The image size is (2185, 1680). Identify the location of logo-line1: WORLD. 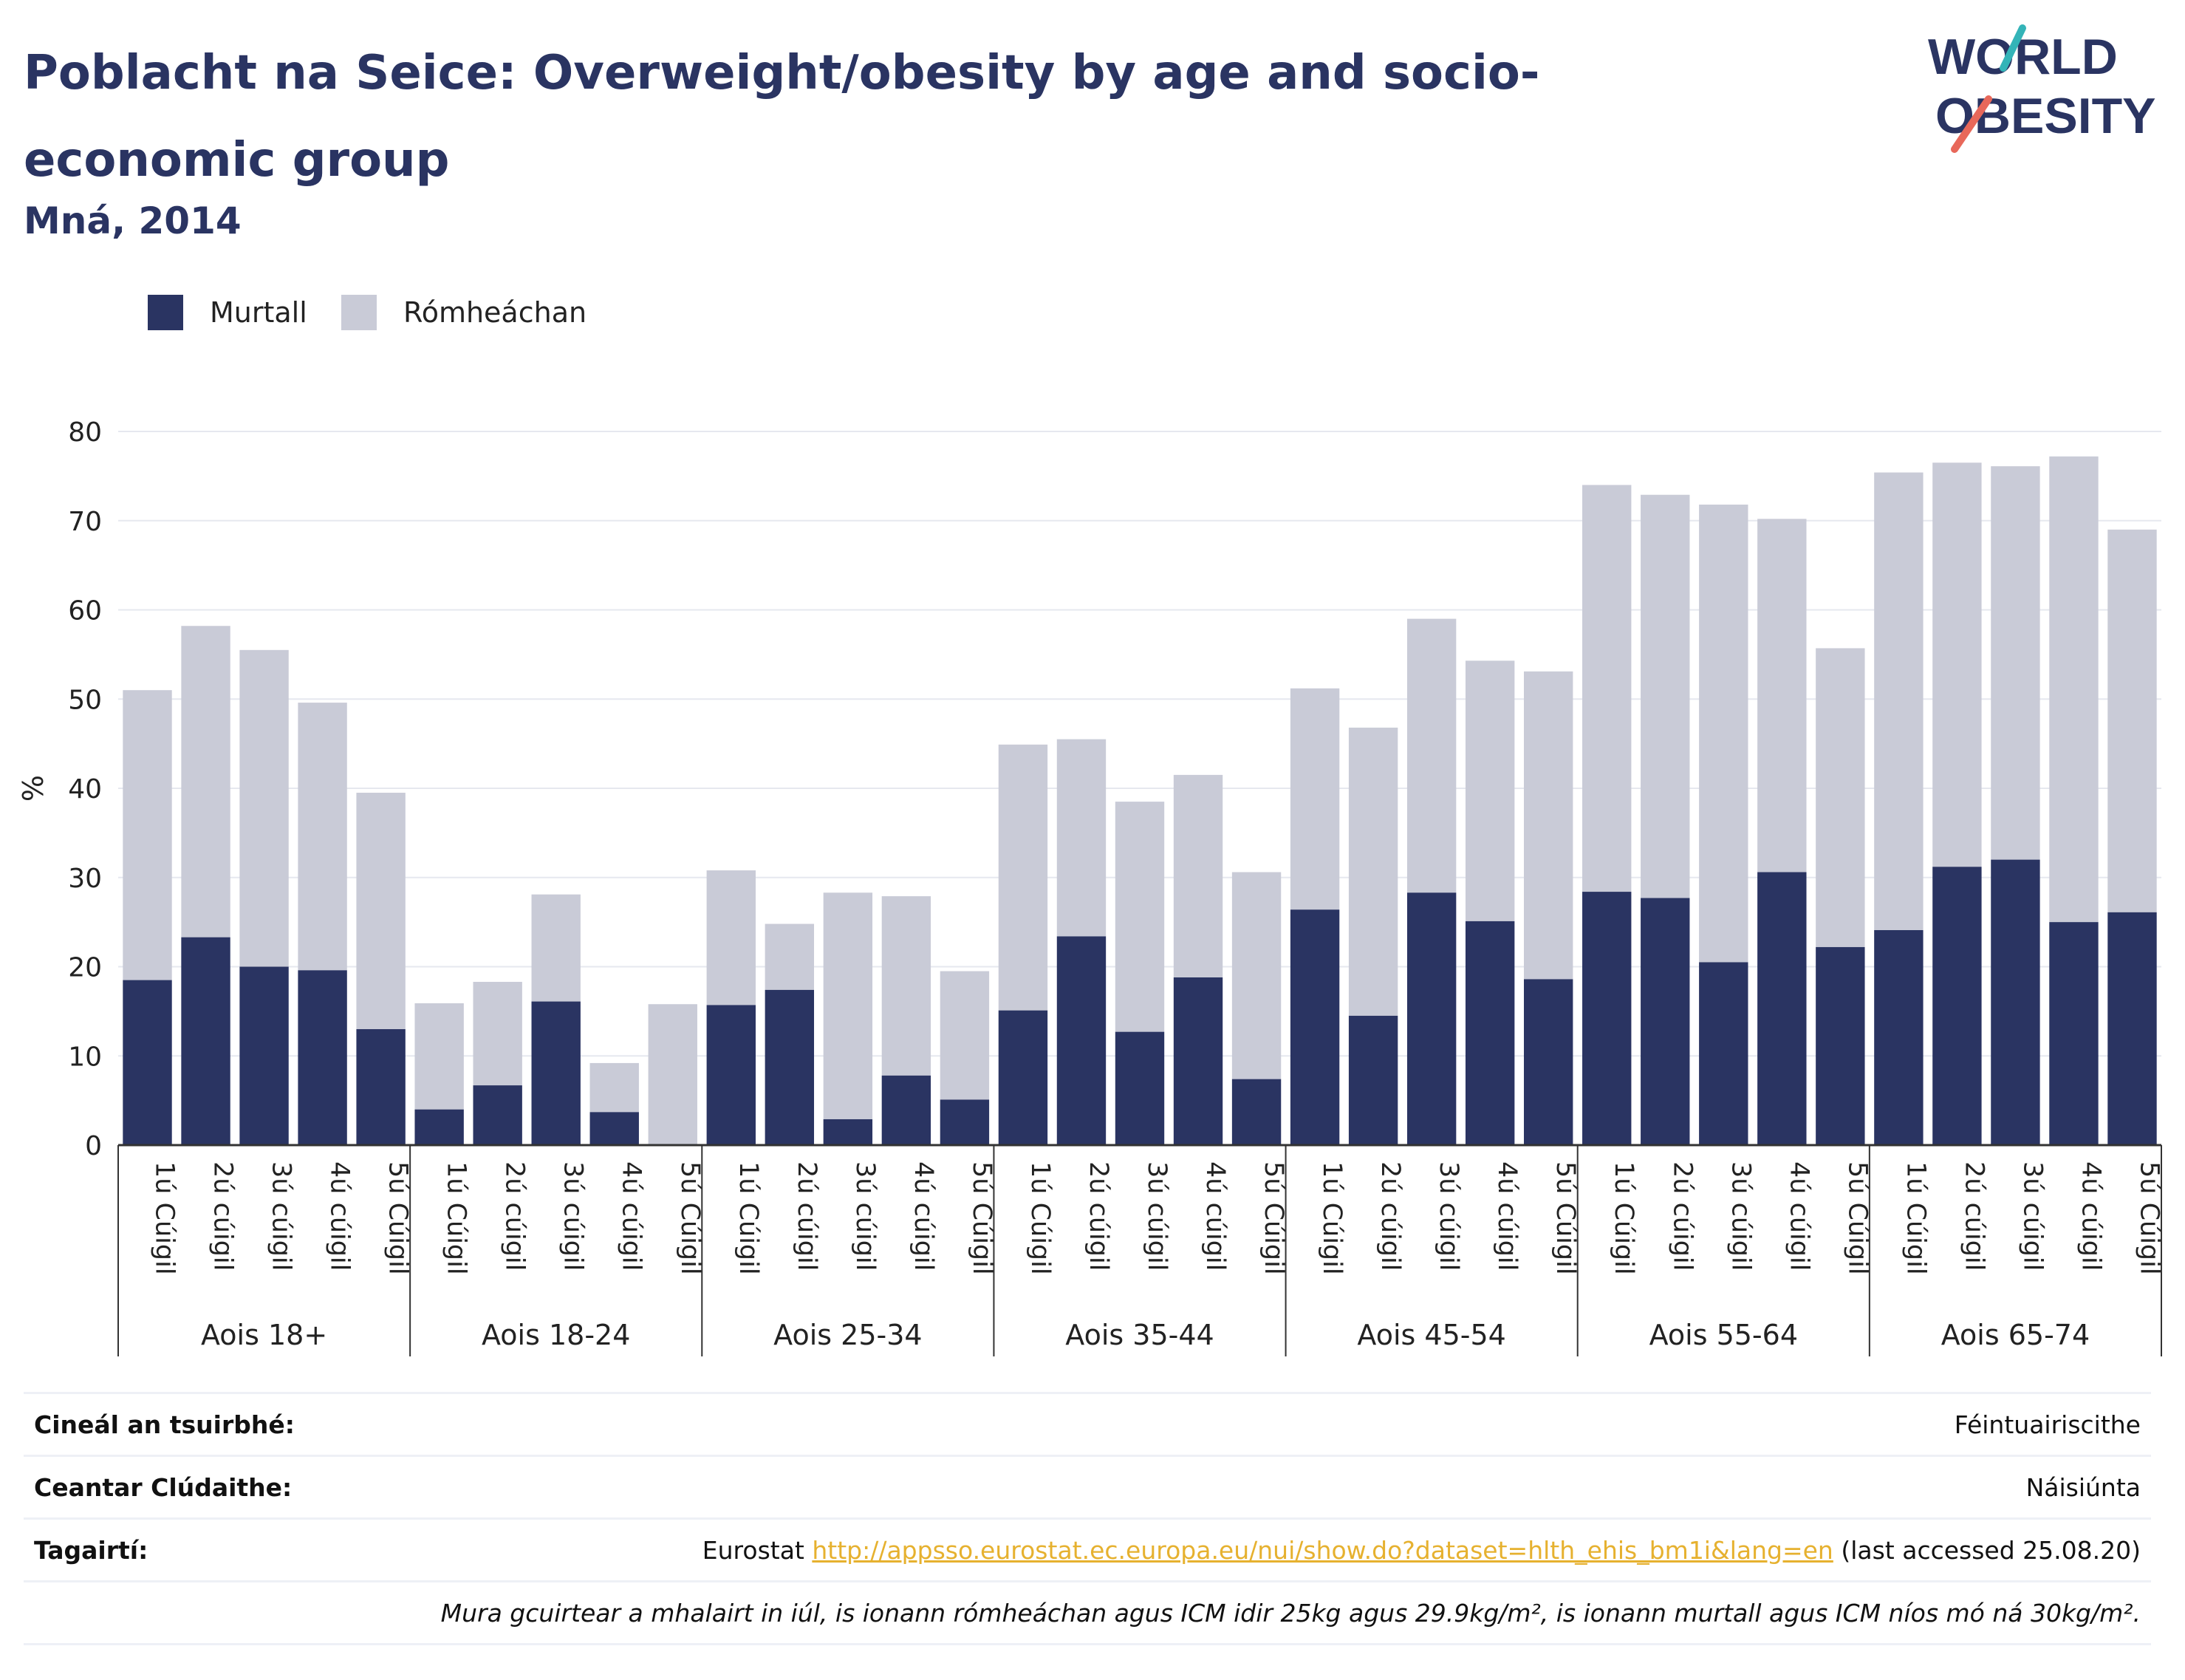
(2023, 57).